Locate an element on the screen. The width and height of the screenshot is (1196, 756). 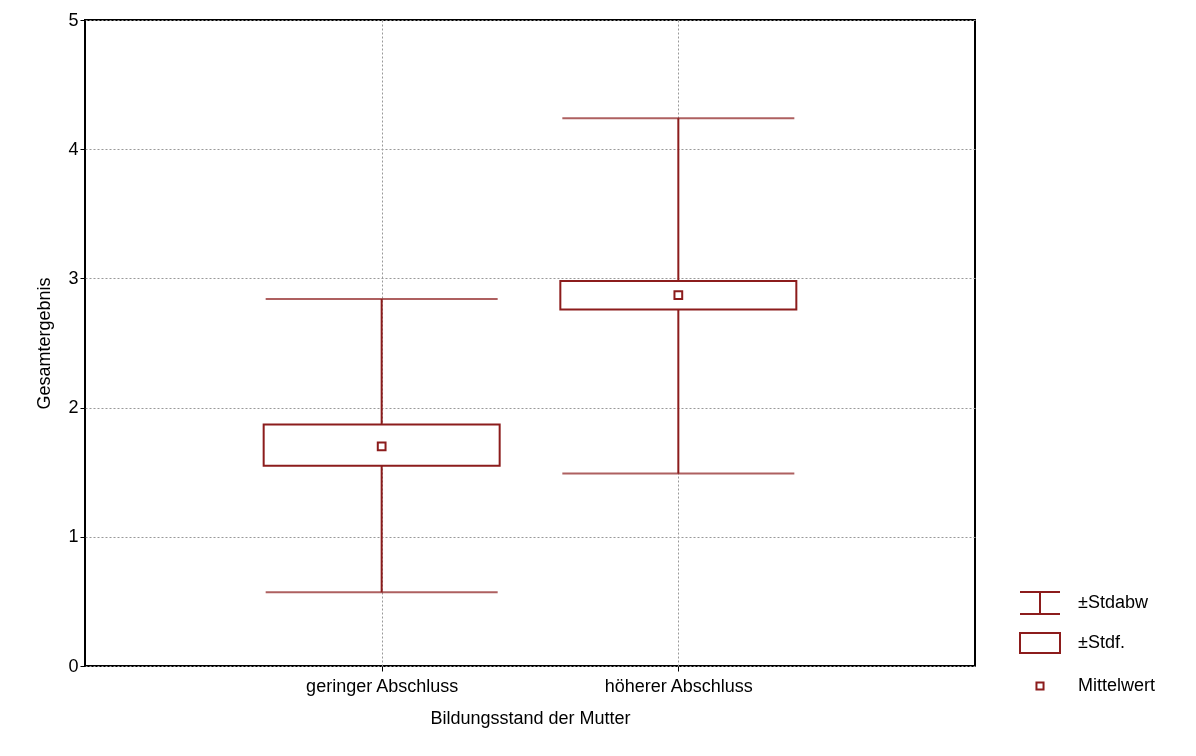
y-tick-label: 0 is located at coordinates (73, 665).